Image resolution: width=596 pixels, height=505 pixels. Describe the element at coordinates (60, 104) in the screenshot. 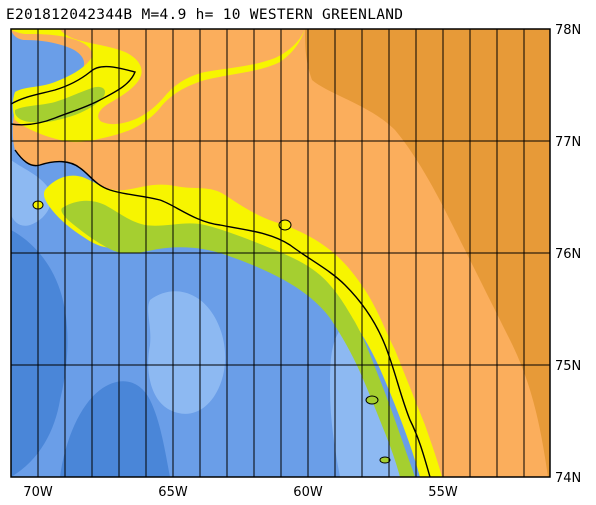

I see `north-peninsula-green` at that location.